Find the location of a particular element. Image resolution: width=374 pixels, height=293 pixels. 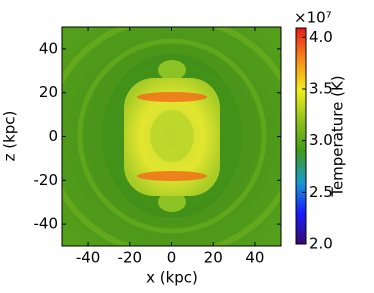

y-axis-label: z (kpc) is located at coordinates (10, 136).